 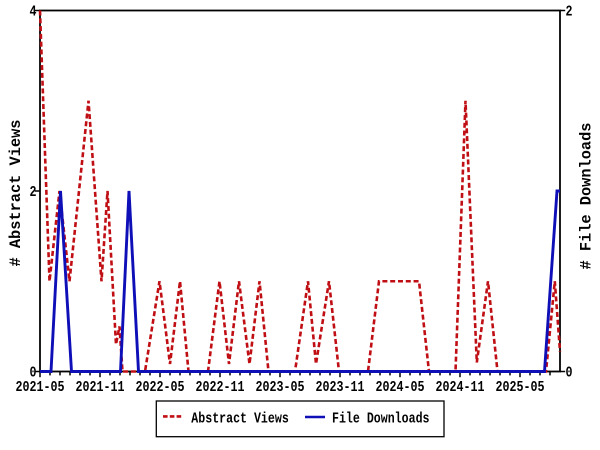 What do you see at coordinates (16, 193) in the screenshot?
I see `svg-text: # Abstract Views` at bounding box center [16, 193].